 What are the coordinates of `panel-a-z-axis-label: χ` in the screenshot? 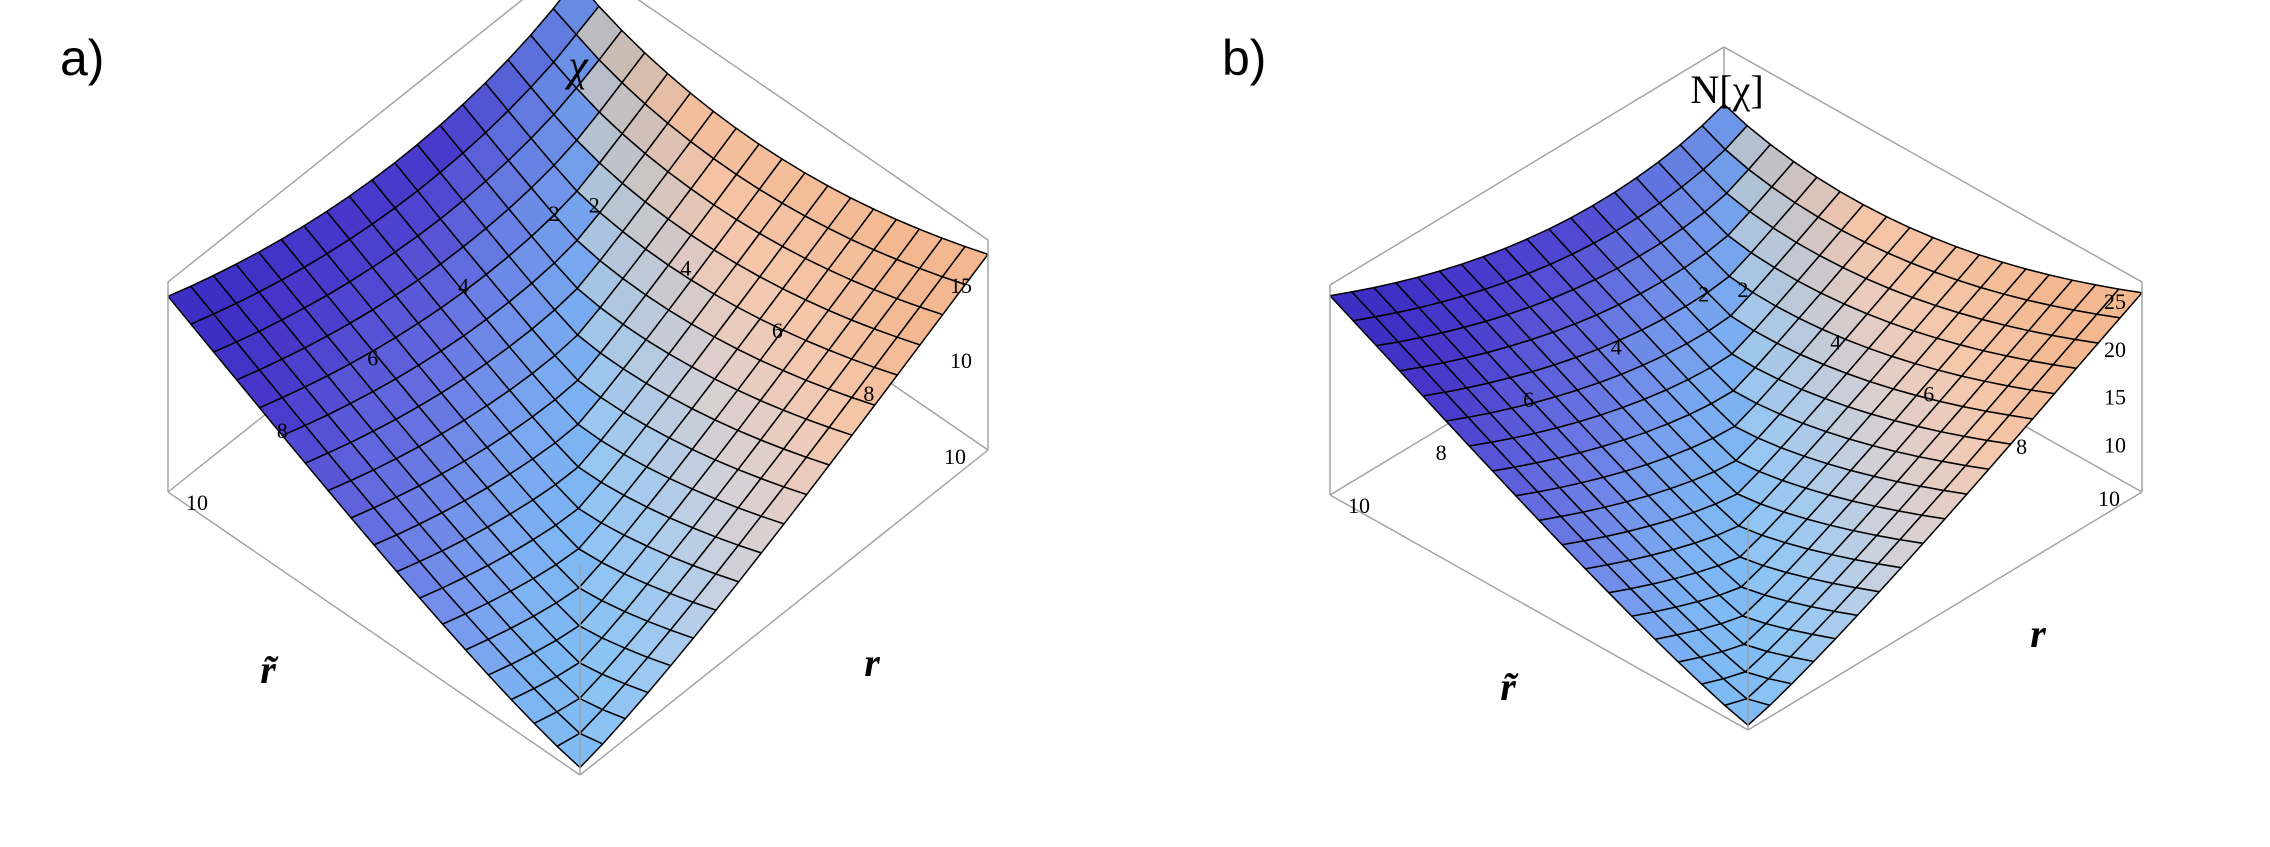 It's located at (576, 65).